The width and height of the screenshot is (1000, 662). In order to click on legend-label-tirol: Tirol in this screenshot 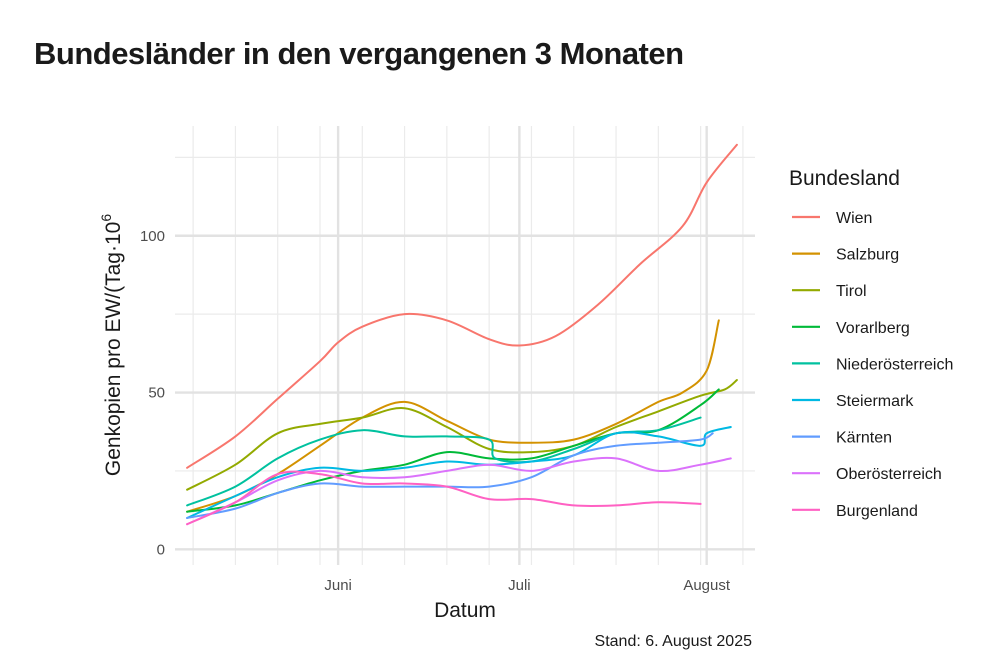, I will do `click(851, 291)`.